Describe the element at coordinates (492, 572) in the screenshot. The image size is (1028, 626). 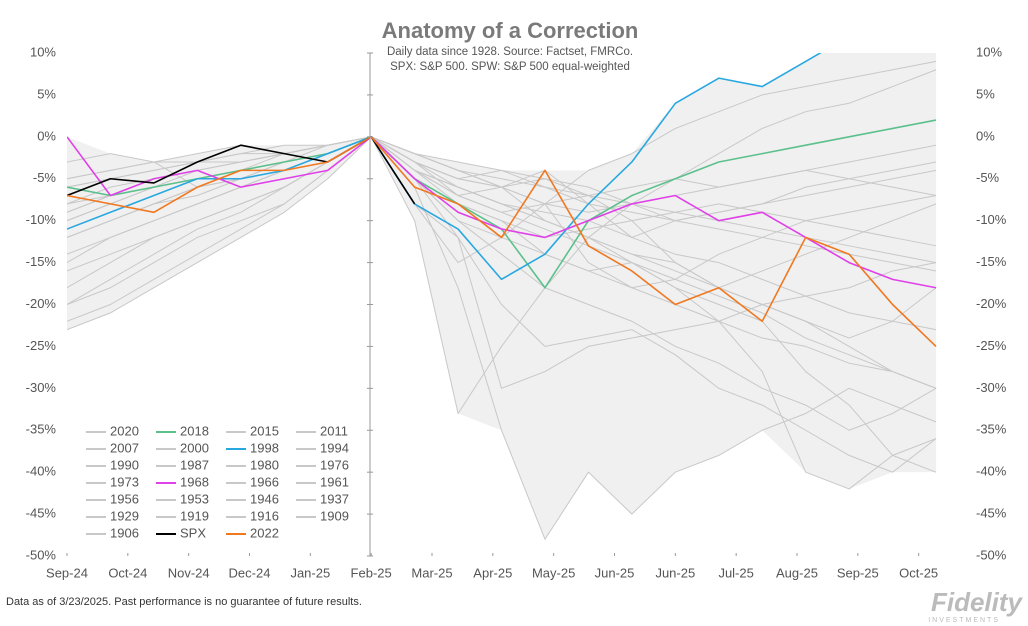
I see `x-tick-label: Apr-25` at that location.